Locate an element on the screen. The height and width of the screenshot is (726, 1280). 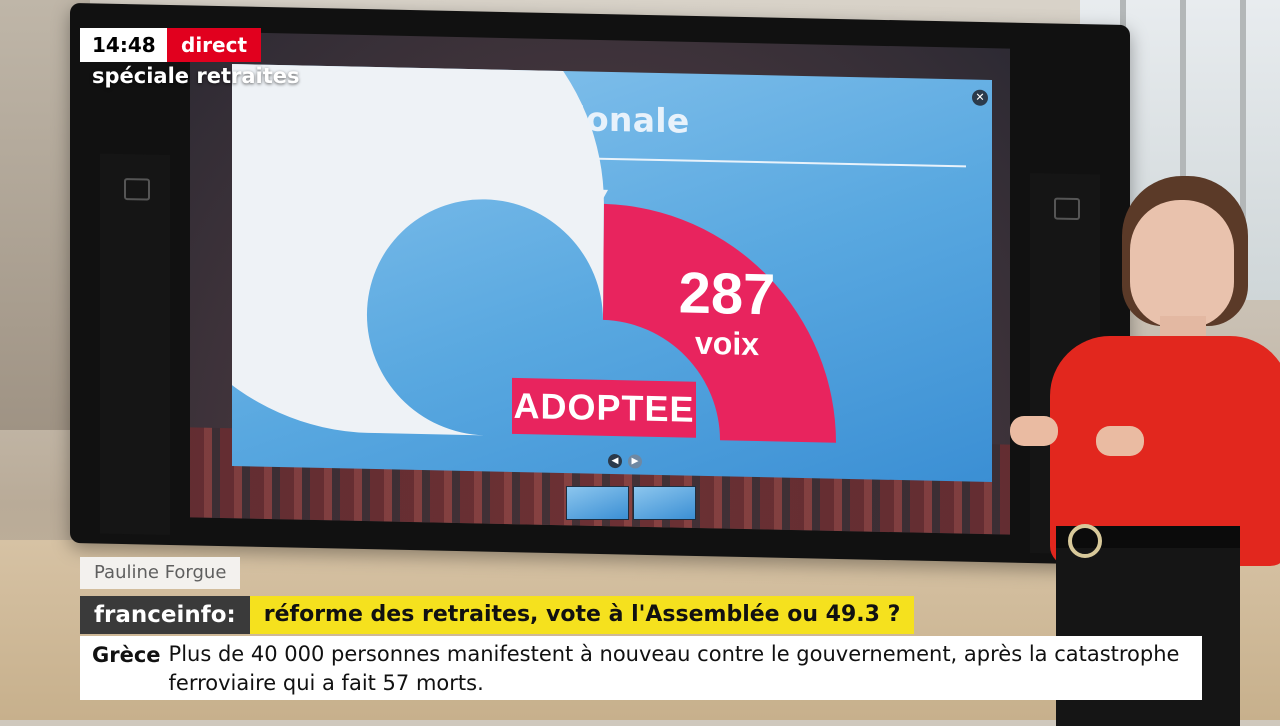
clock-badge: 14:48 is located at coordinates (124, 45).